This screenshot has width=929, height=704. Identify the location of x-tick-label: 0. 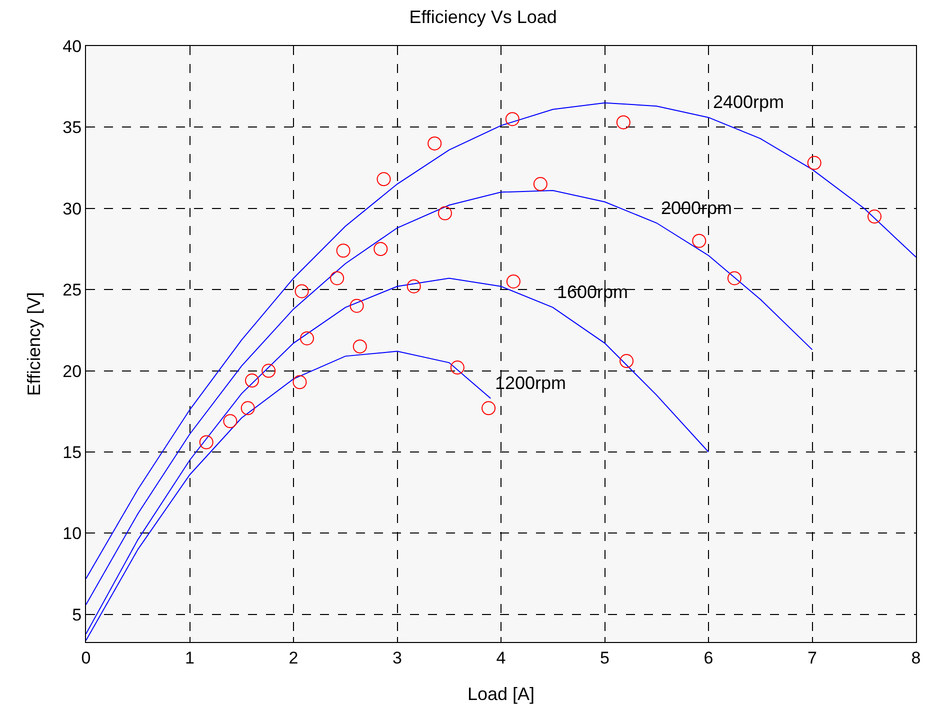
(86, 658).